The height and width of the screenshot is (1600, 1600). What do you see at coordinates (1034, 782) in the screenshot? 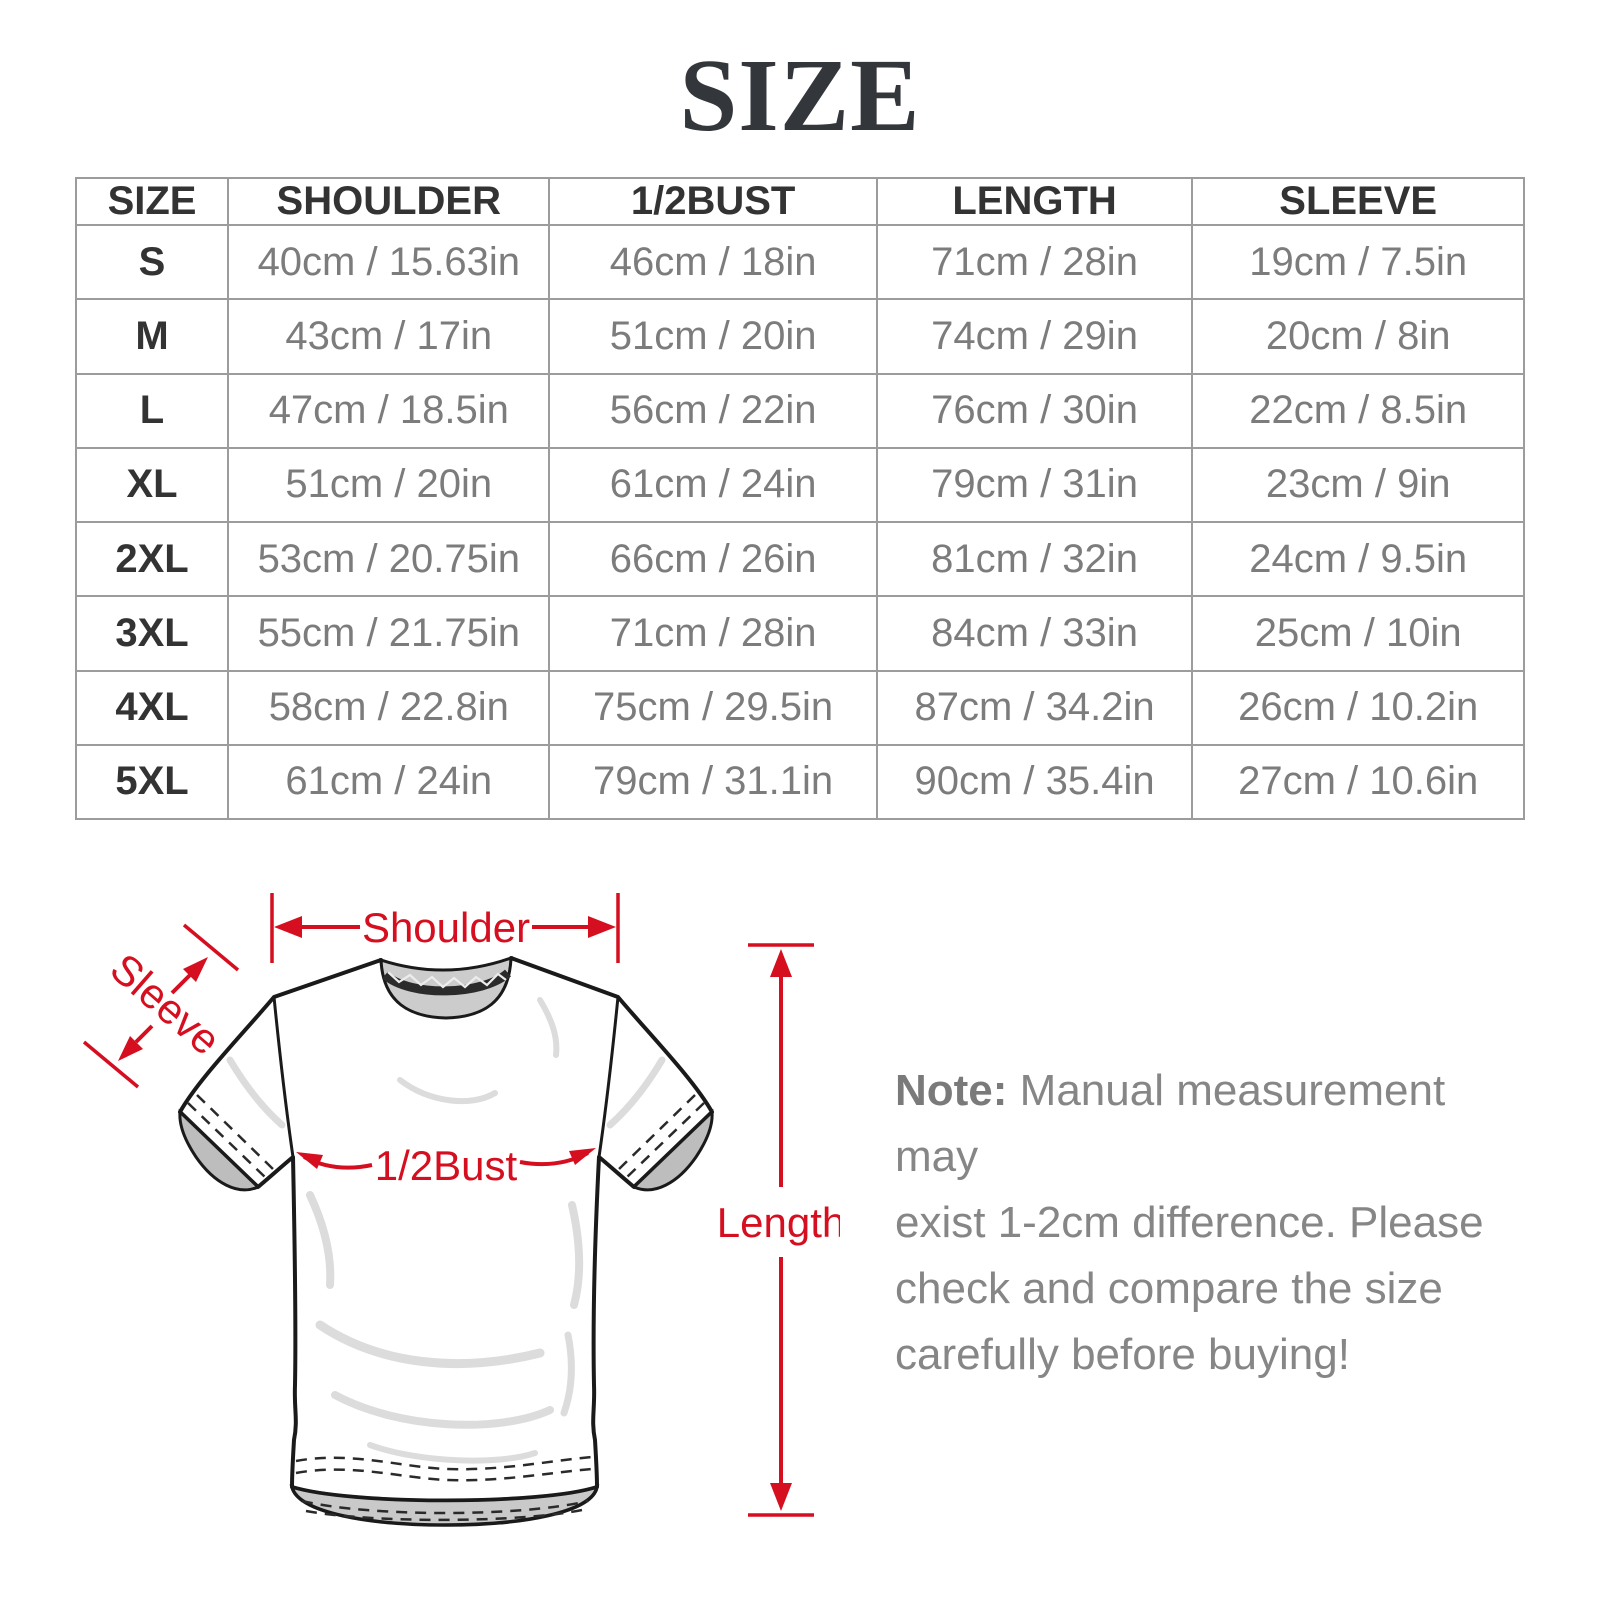
I see `measurement-cell: 90cm / 35.4in` at bounding box center [1034, 782].